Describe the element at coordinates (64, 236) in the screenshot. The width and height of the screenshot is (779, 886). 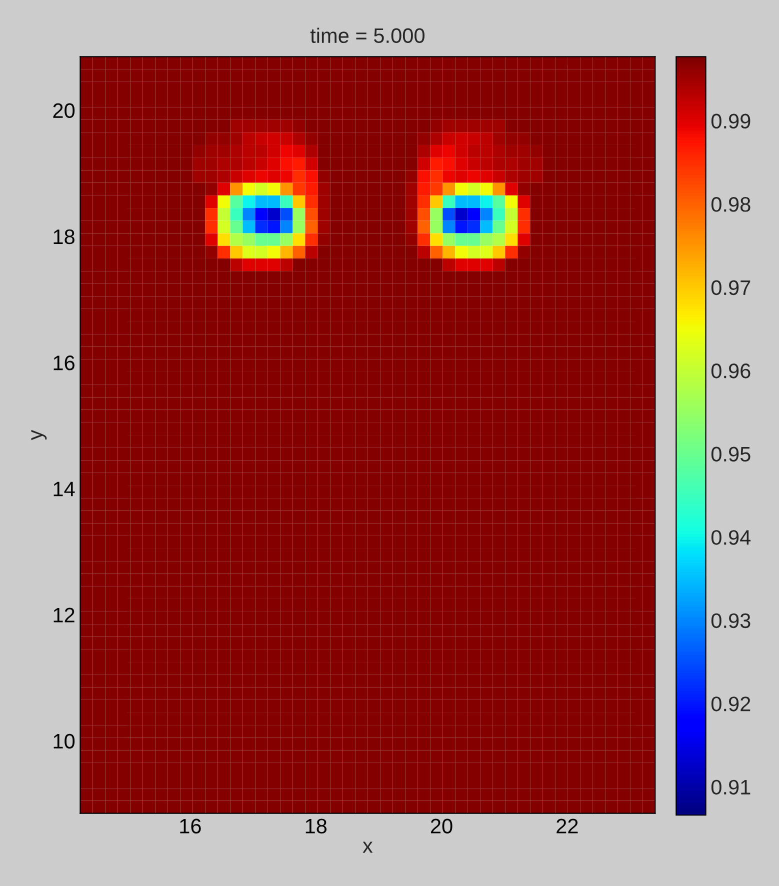
I see `y-tick-label: 18` at that location.